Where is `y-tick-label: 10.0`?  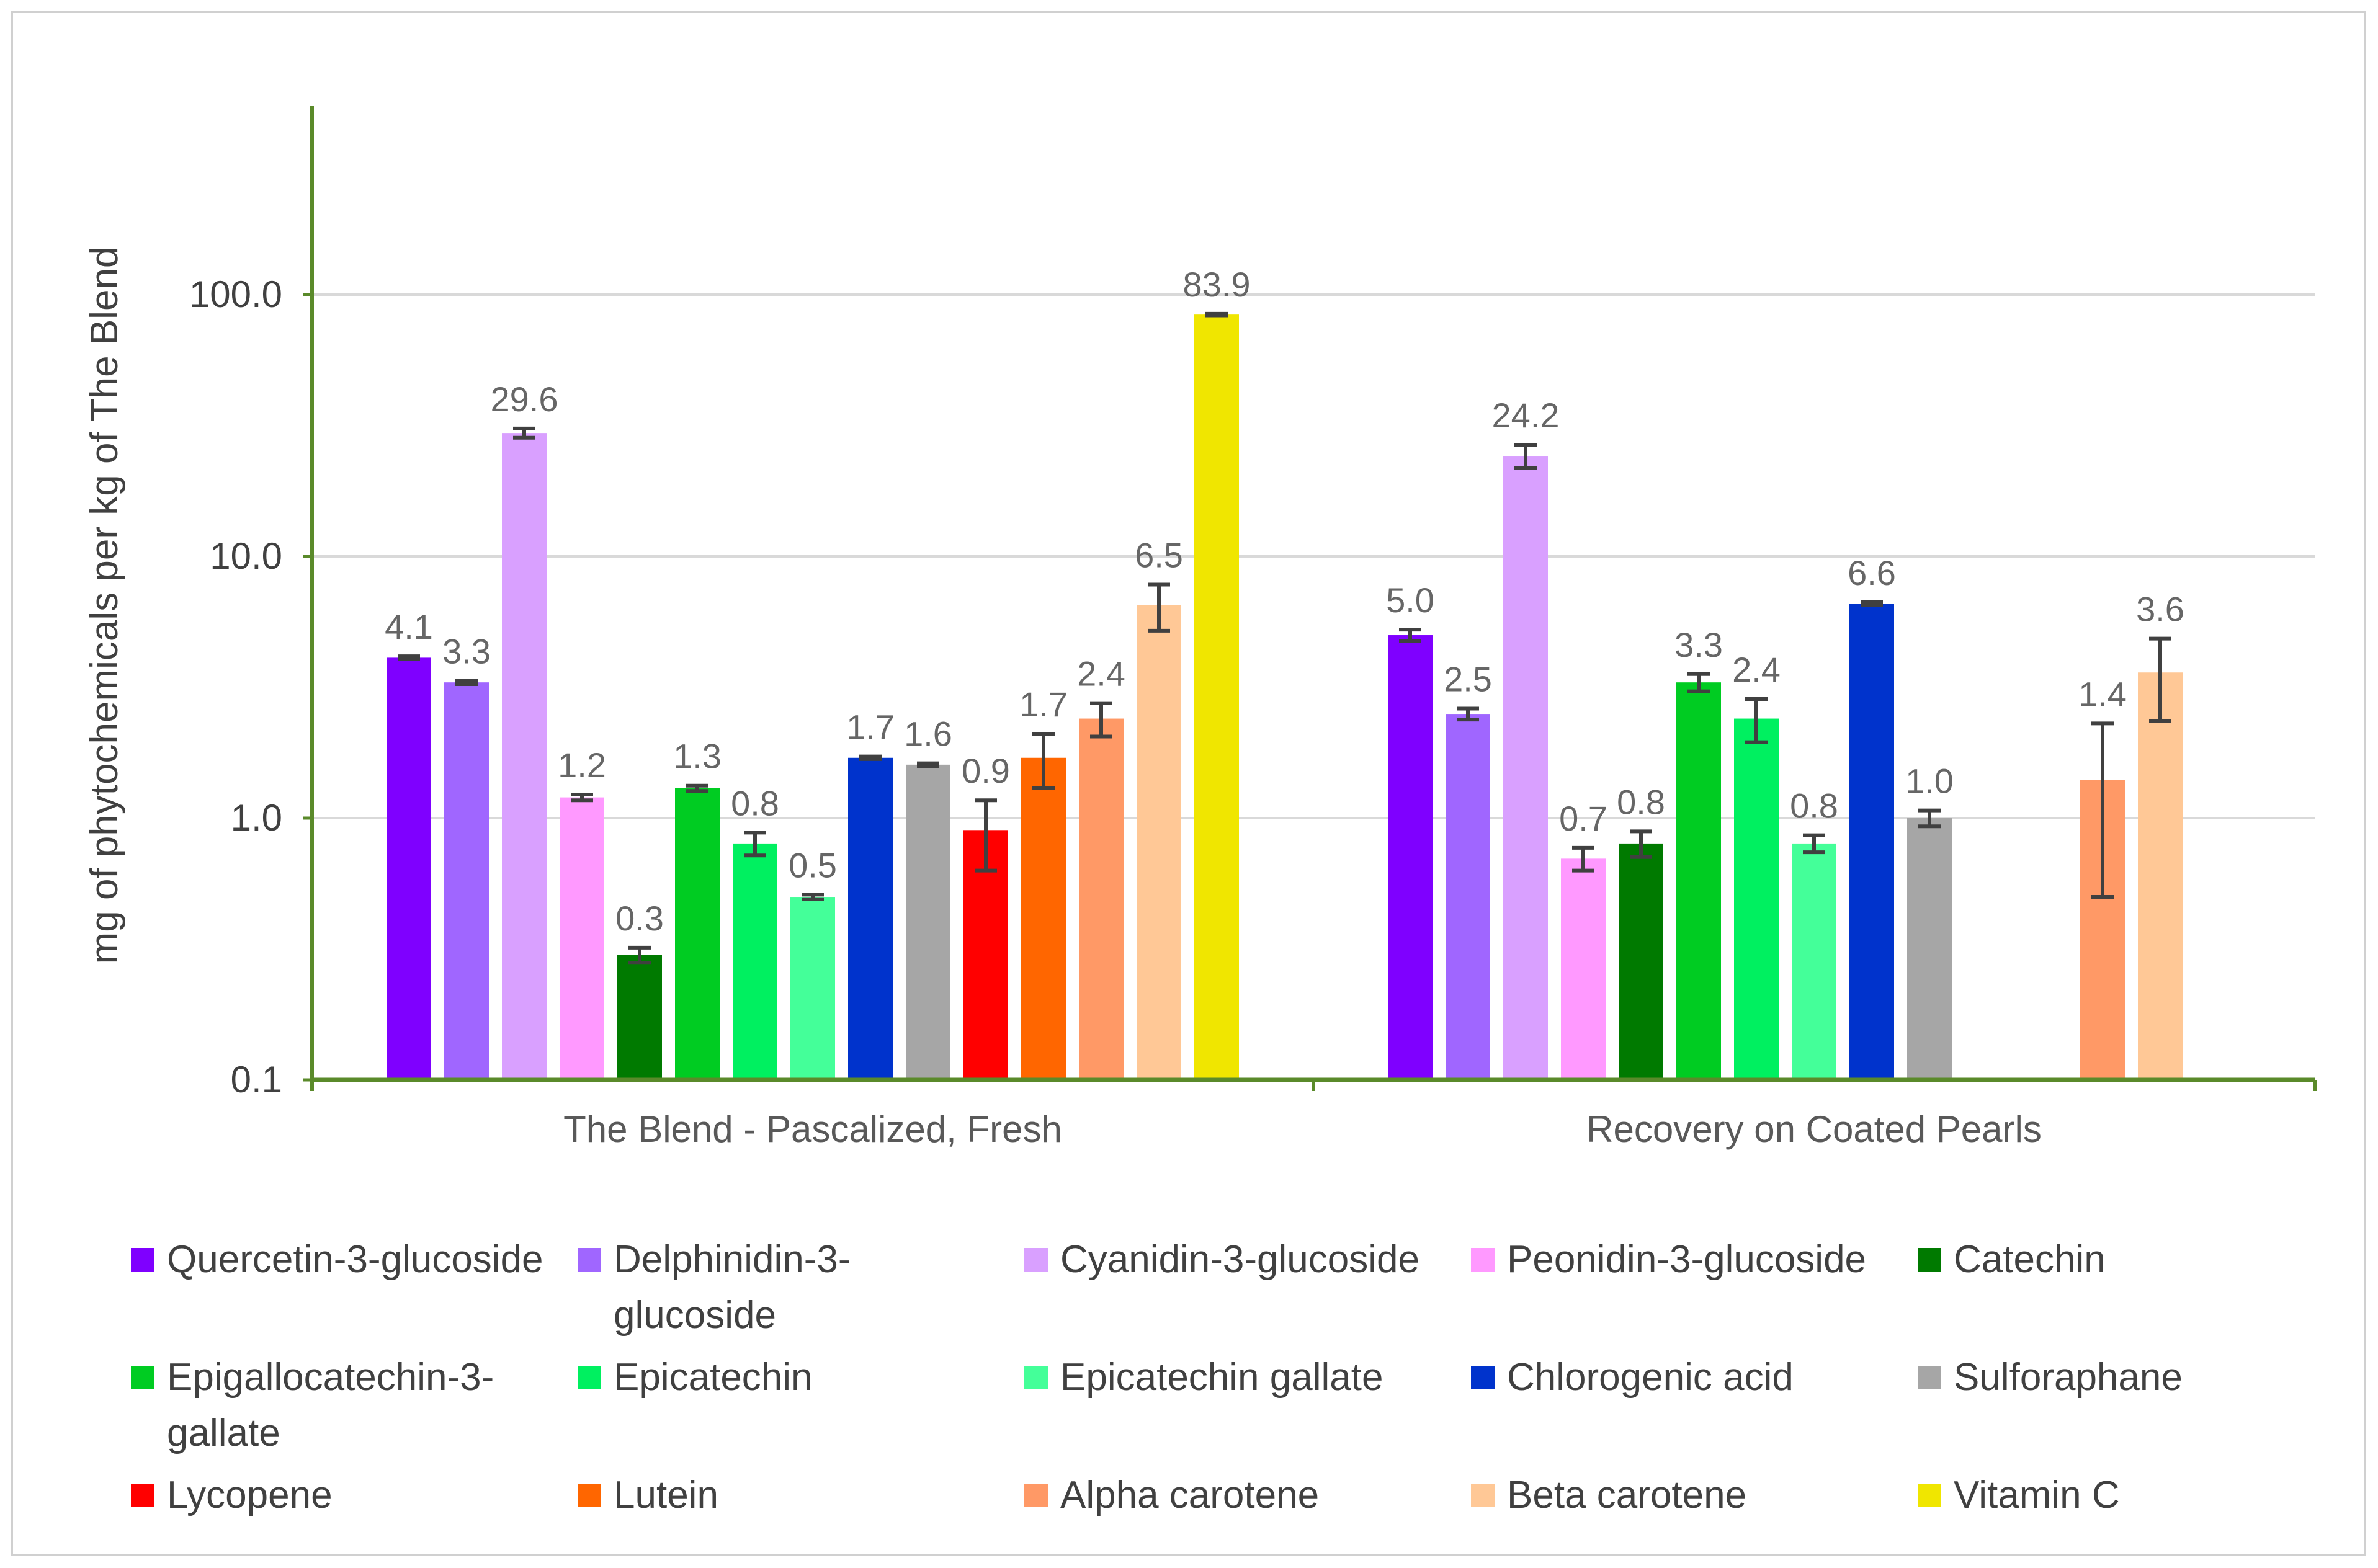
y-tick-label: 10.0 is located at coordinates (246, 556).